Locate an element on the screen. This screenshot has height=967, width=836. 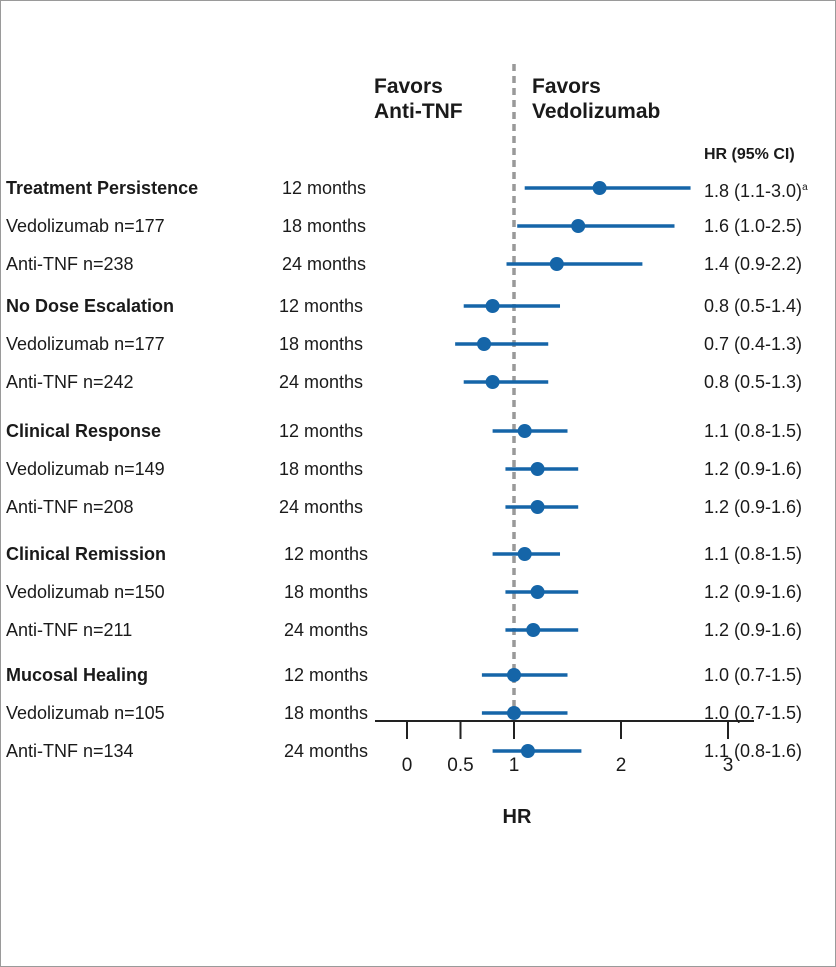
hr-ci-value: 1.1 (0.8-1.6) is located at coordinates (753, 751).